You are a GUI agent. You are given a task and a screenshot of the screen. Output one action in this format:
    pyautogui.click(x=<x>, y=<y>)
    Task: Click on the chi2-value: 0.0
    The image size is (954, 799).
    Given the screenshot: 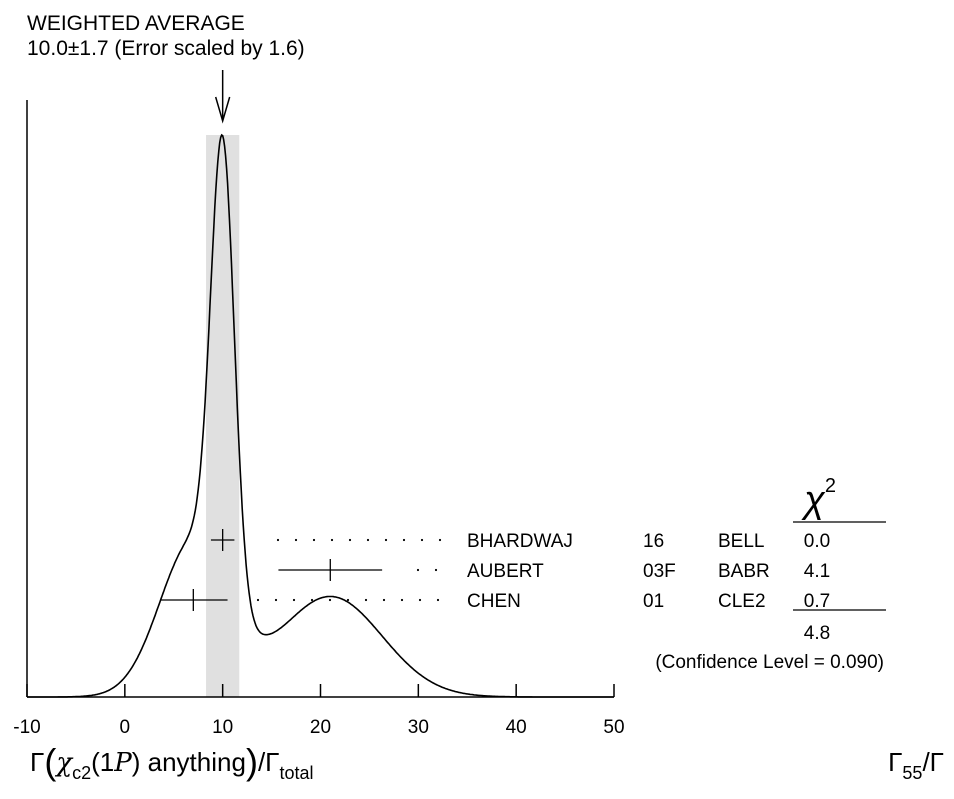 What is the action you would take?
    pyautogui.click(x=817, y=541)
    